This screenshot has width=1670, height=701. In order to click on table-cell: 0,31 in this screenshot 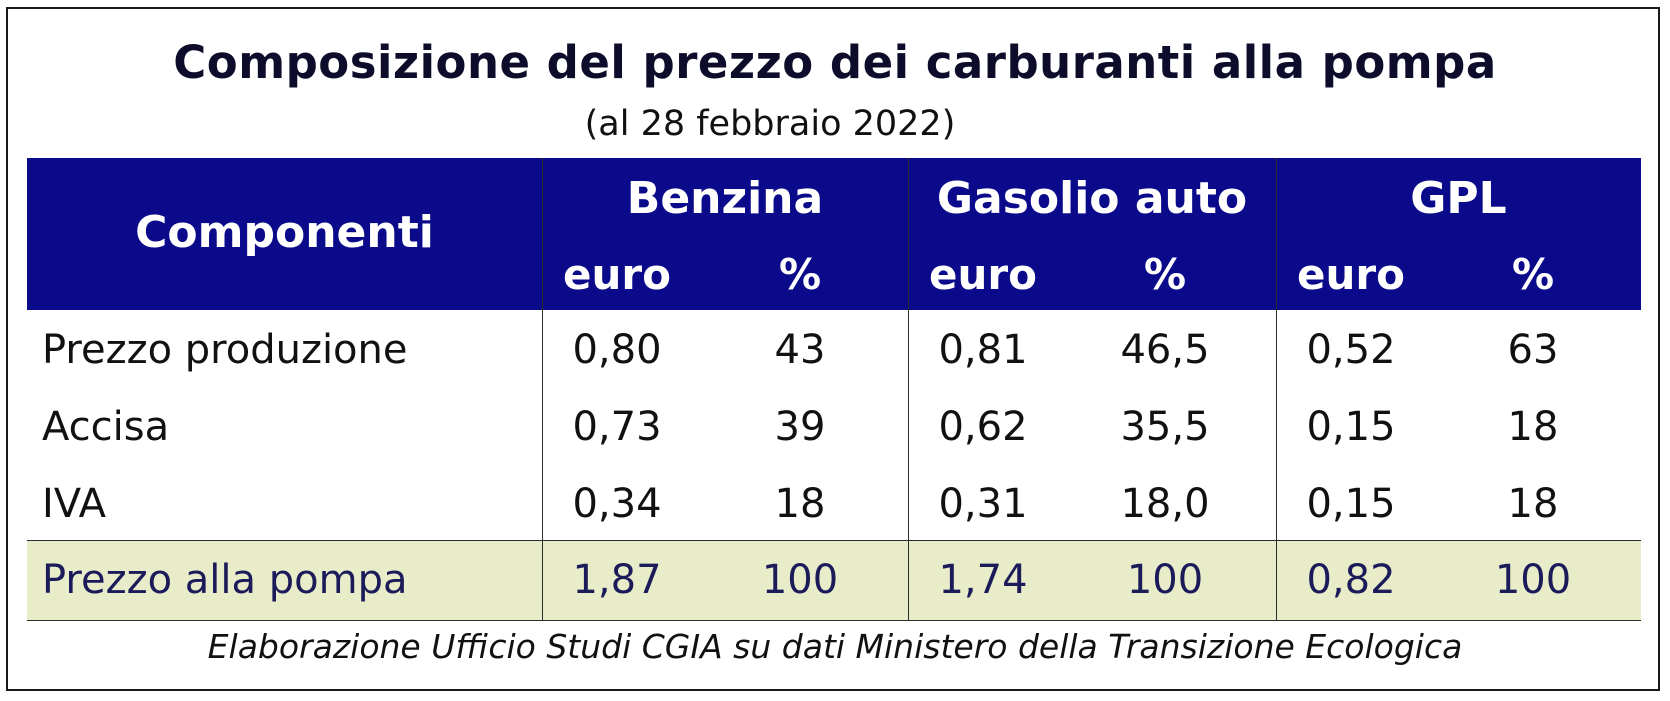, I will do `click(983, 504)`.